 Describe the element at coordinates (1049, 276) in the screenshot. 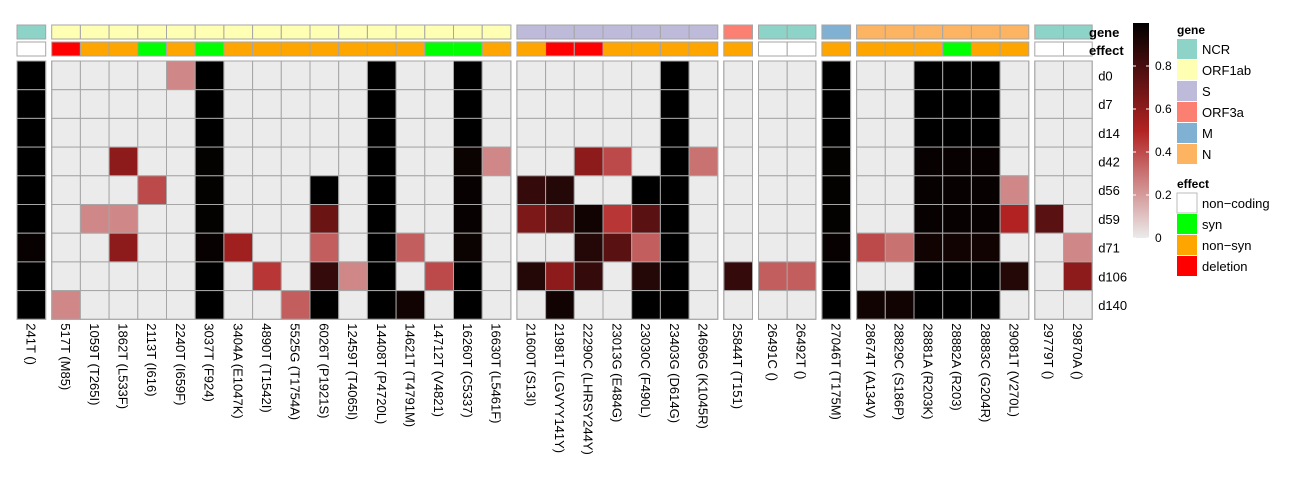

I see `cell-29779t-d106` at that location.